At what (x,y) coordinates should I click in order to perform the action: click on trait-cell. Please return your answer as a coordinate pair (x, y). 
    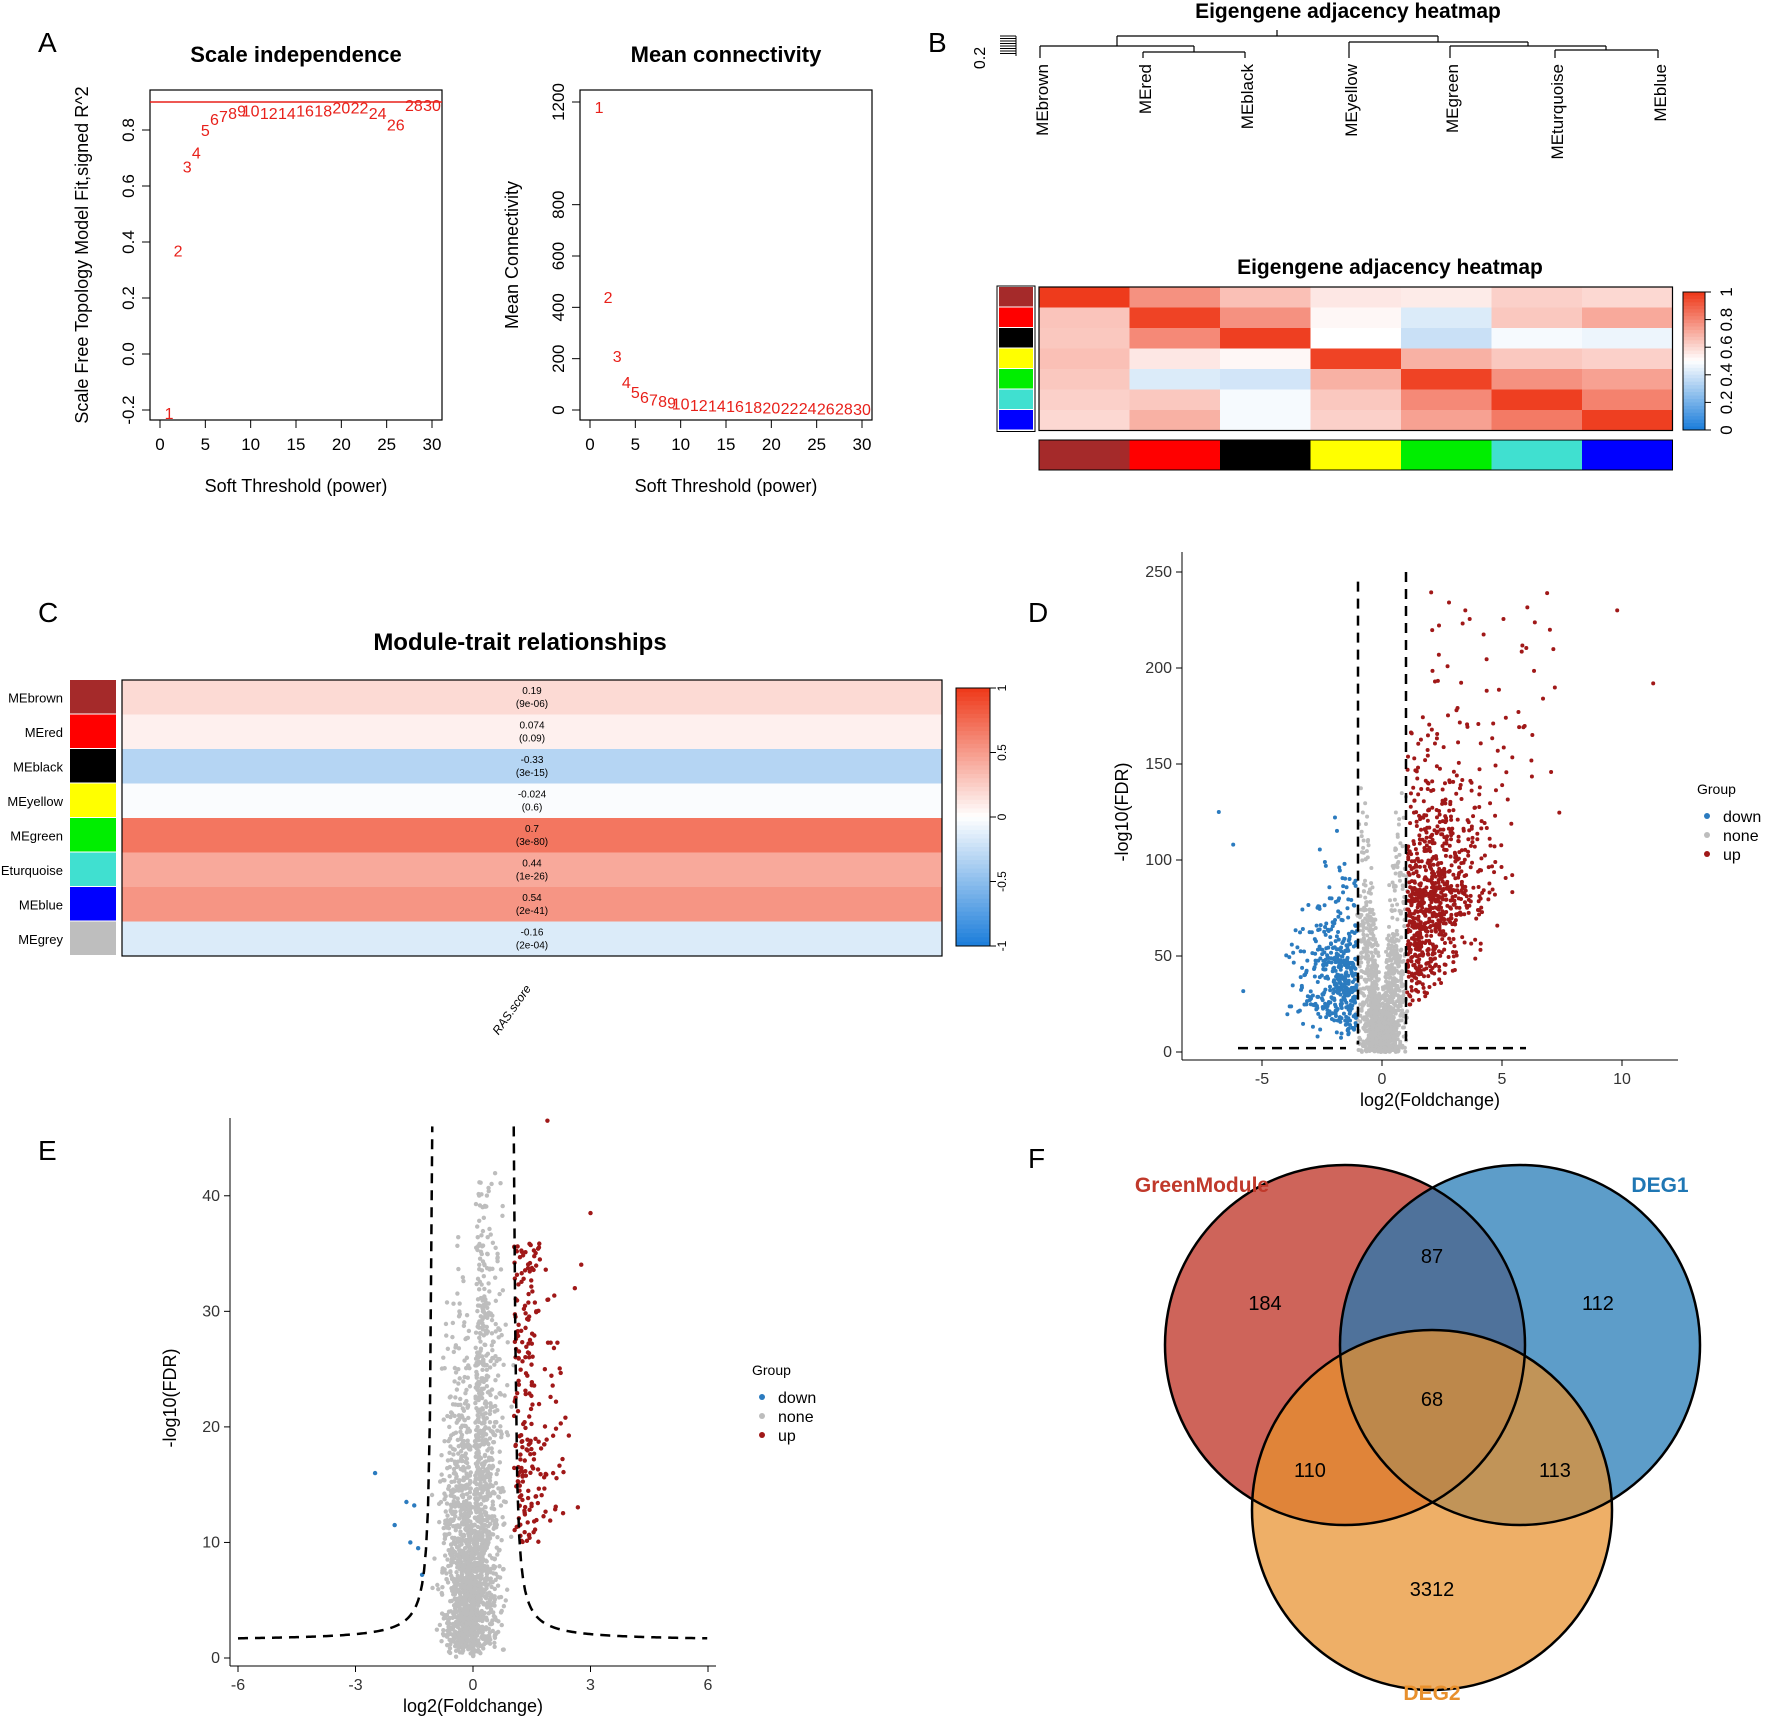
    Looking at the image, I should click on (532, 835).